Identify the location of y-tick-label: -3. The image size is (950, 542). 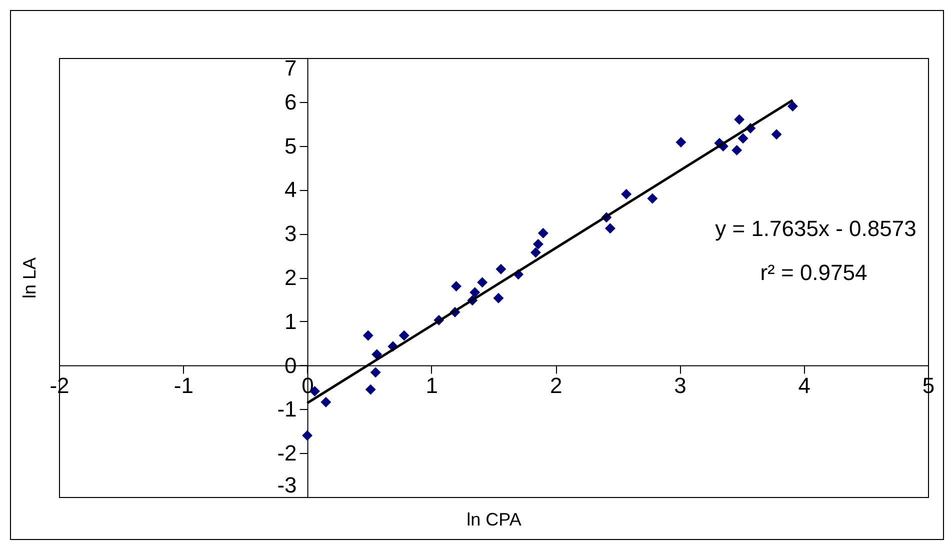
(287, 485).